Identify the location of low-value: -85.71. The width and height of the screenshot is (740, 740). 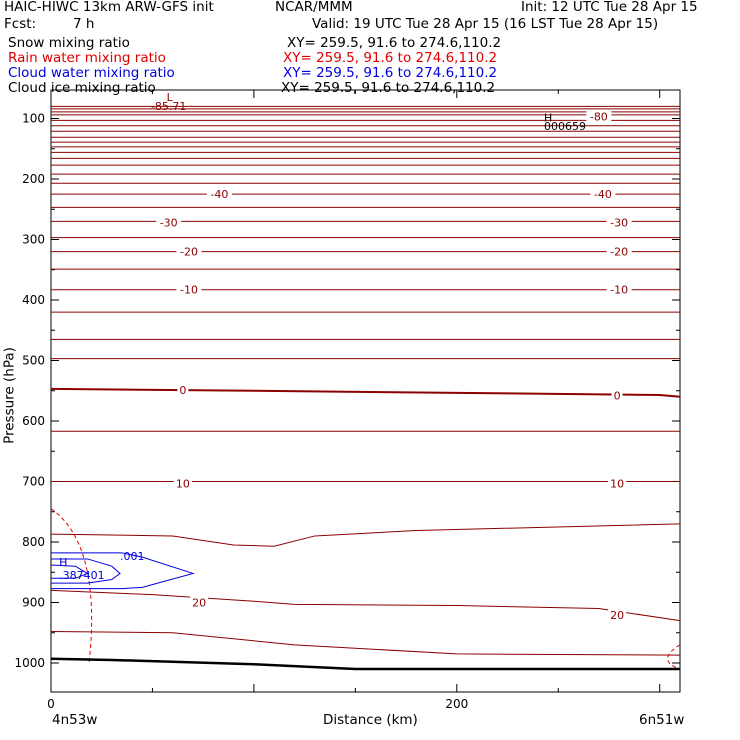
(168, 106).